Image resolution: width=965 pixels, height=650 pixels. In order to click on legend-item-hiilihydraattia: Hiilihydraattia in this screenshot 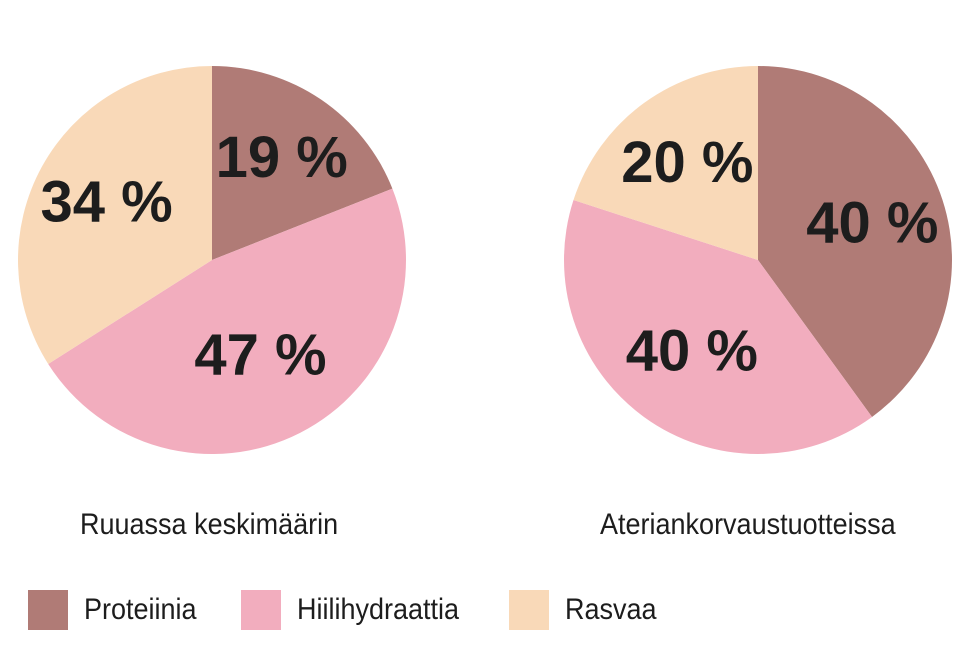, I will do `click(359, 610)`.